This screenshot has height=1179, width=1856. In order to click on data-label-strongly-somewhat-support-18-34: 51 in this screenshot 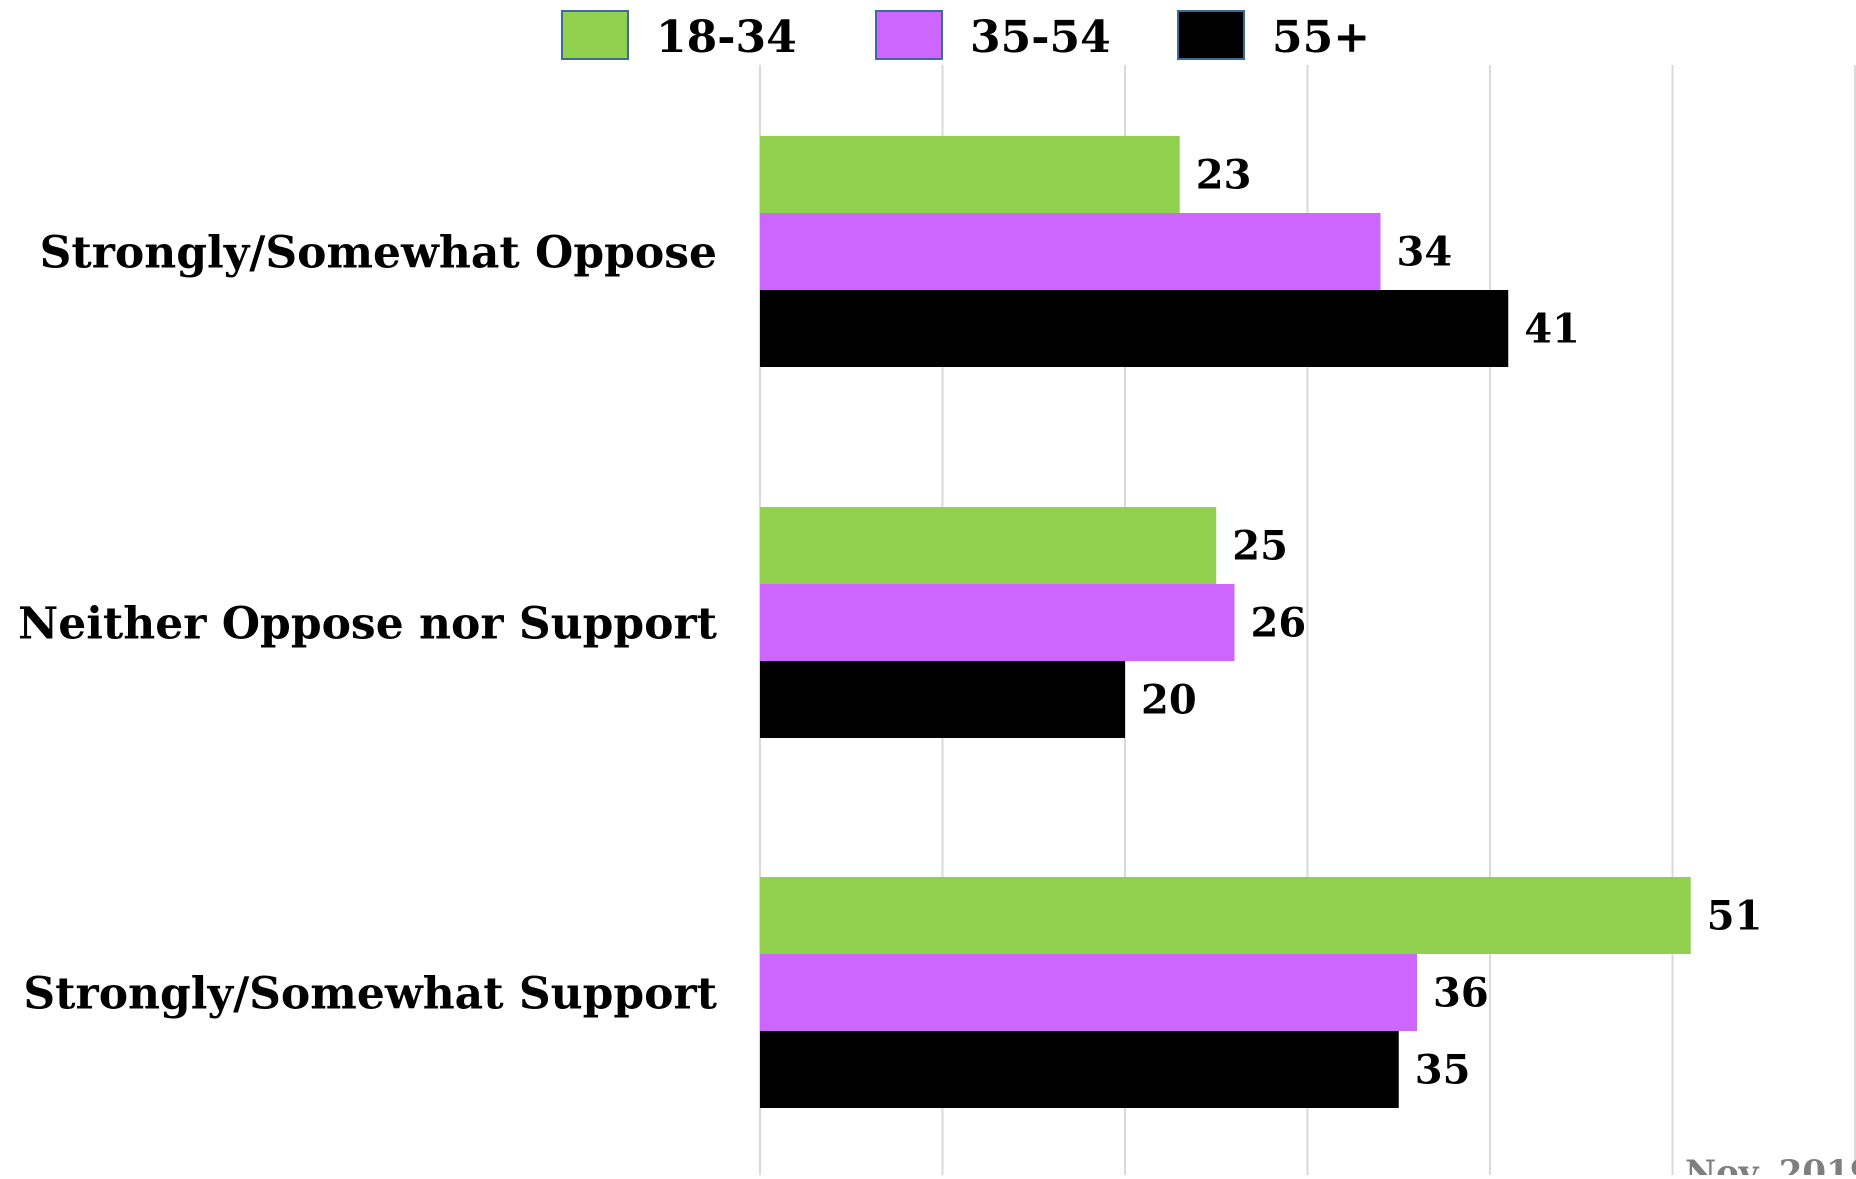, I will do `click(1735, 916)`.